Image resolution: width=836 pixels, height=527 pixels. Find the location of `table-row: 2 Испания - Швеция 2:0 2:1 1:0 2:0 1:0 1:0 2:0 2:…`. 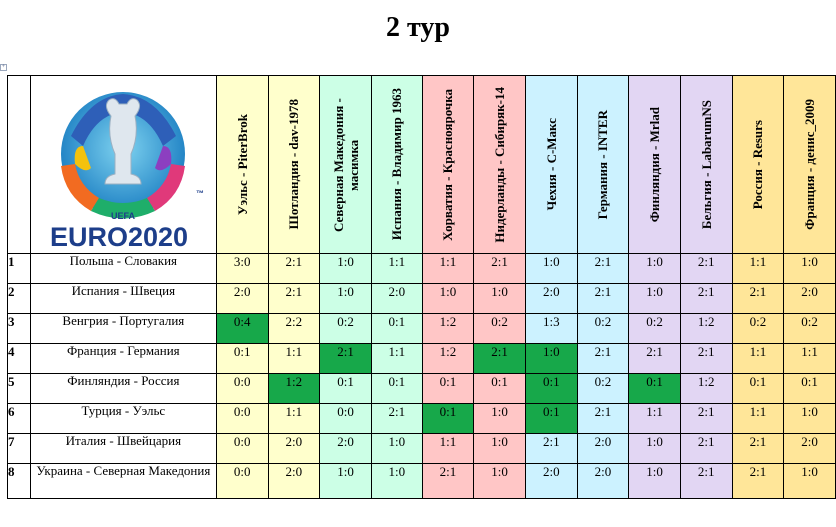

table-row: 2 Испания - Швеция 2:0 2:1 1:0 2:0 1:0 1:0 2:0 2:… is located at coordinates (421, 298).